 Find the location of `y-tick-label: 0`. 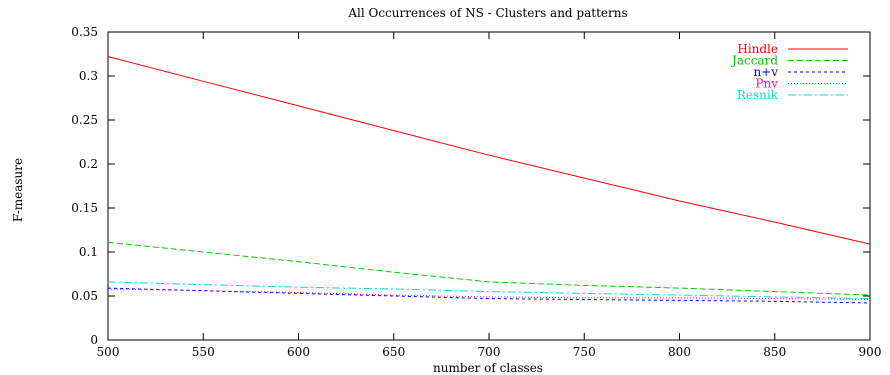

y-tick-label: 0 is located at coordinates (94, 340).